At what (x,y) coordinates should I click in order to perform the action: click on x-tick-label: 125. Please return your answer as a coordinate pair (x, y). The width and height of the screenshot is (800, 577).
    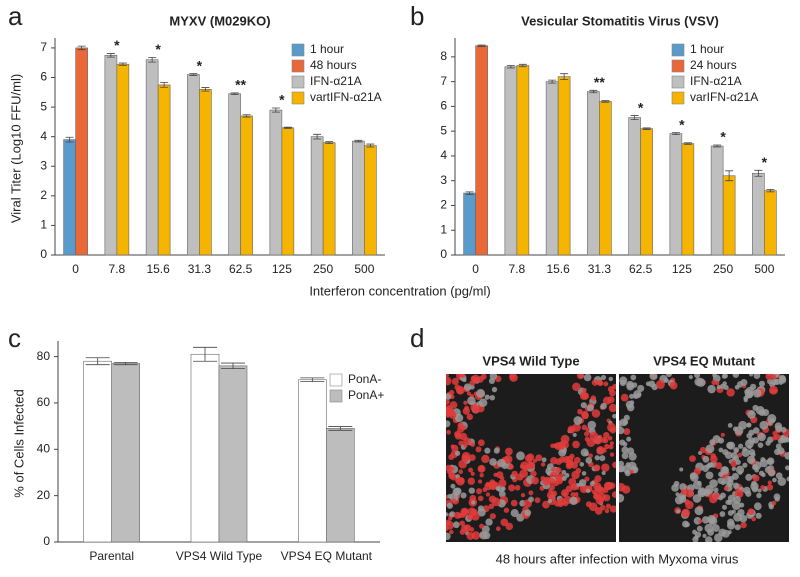
    Looking at the image, I should click on (282, 269).